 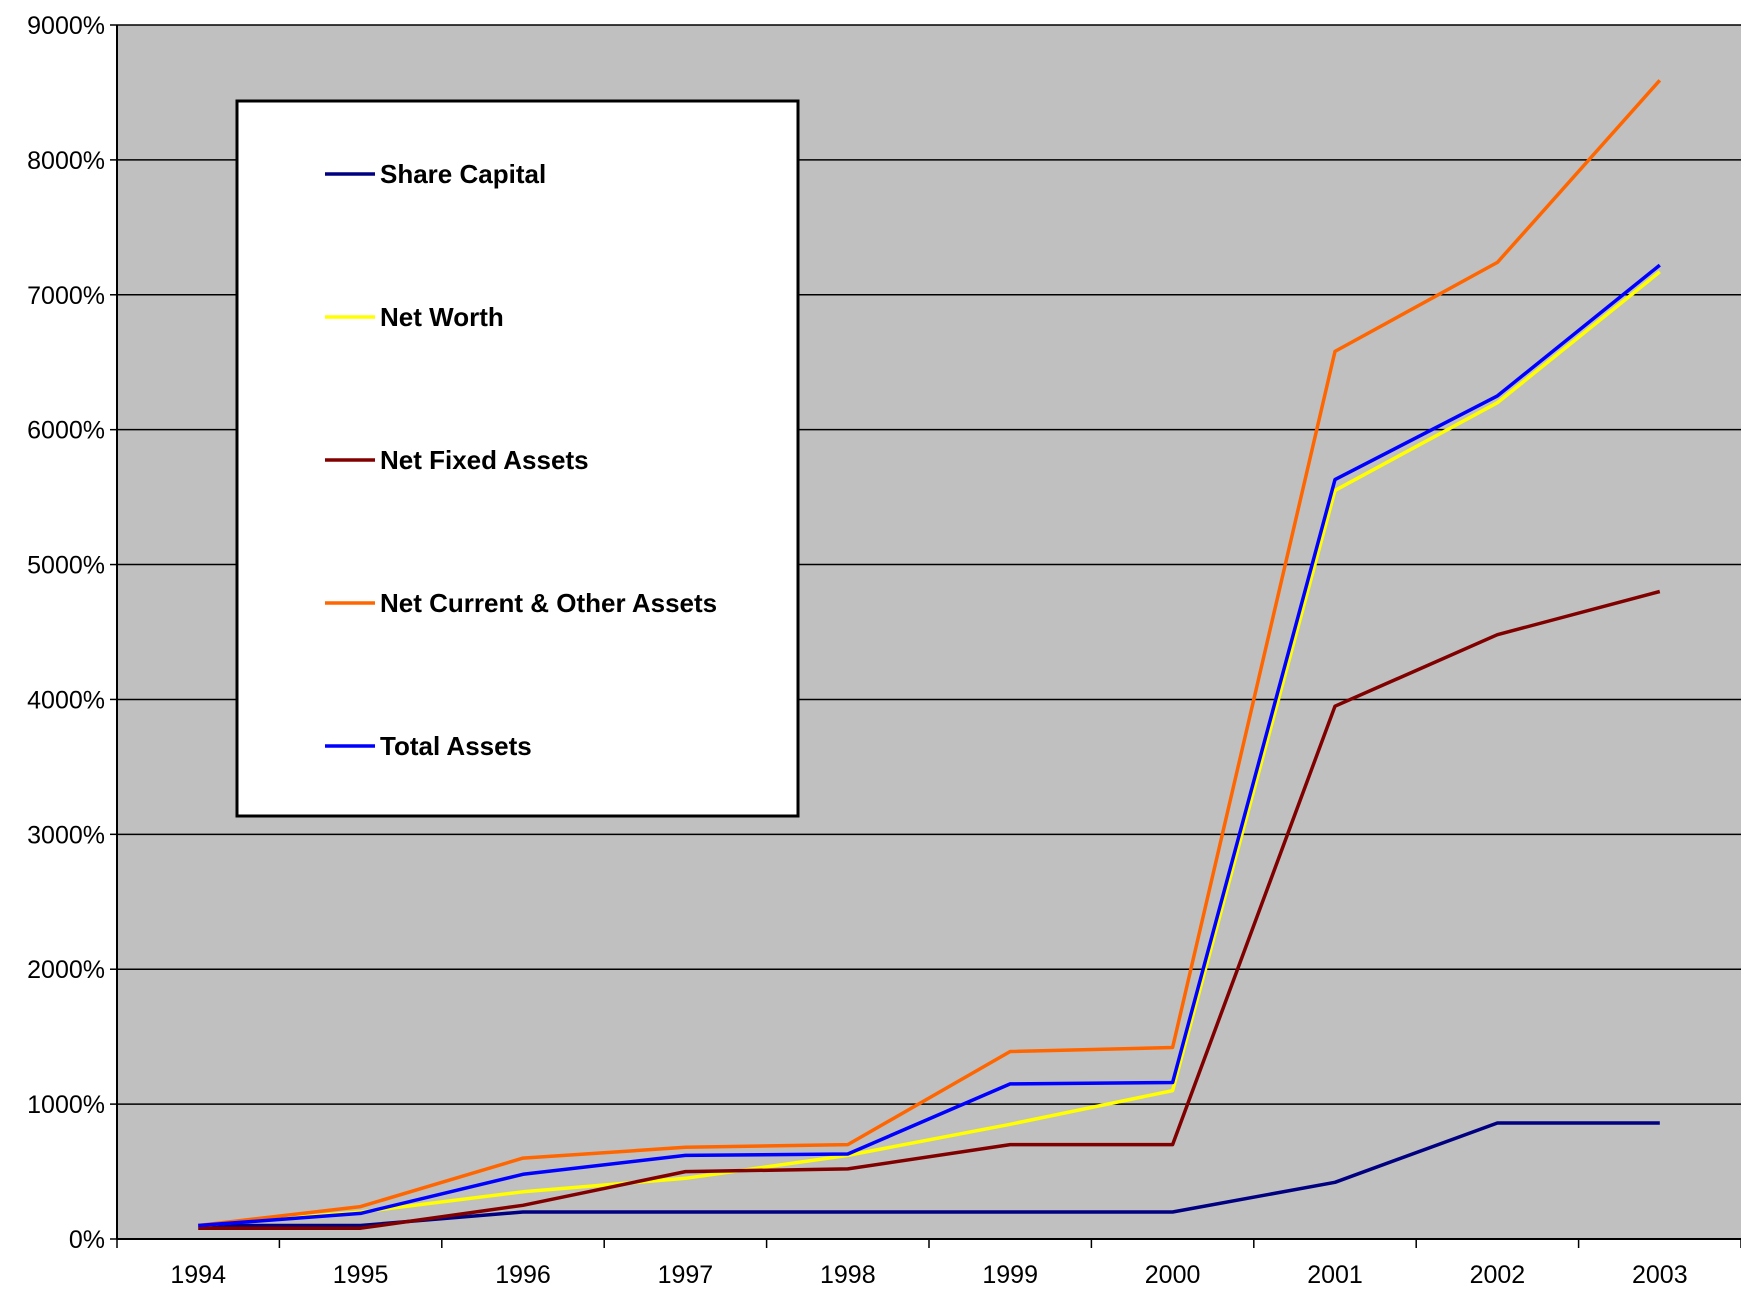 I want to click on x-tick-label: 2002, so click(x=1498, y=1275).